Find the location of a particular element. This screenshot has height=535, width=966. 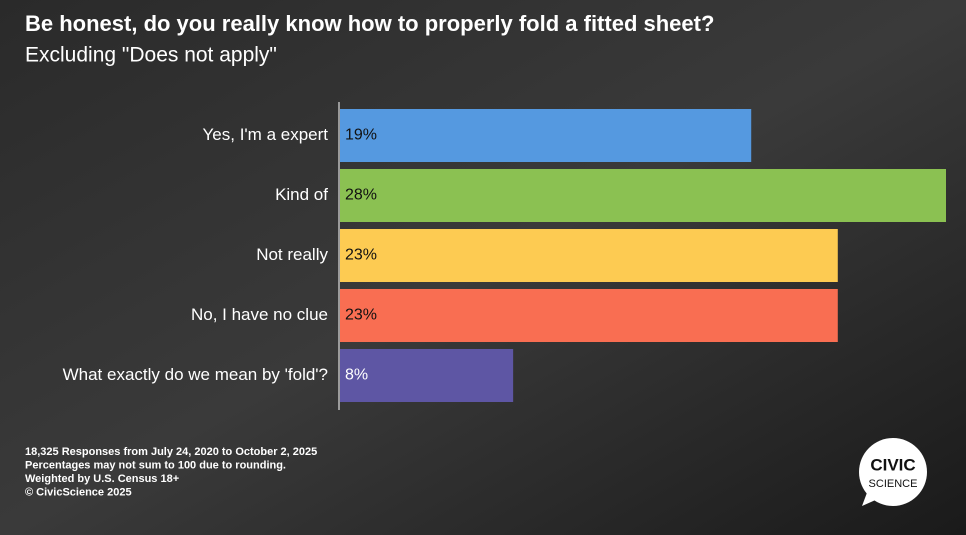

logo-badge is located at coordinates (893, 472).